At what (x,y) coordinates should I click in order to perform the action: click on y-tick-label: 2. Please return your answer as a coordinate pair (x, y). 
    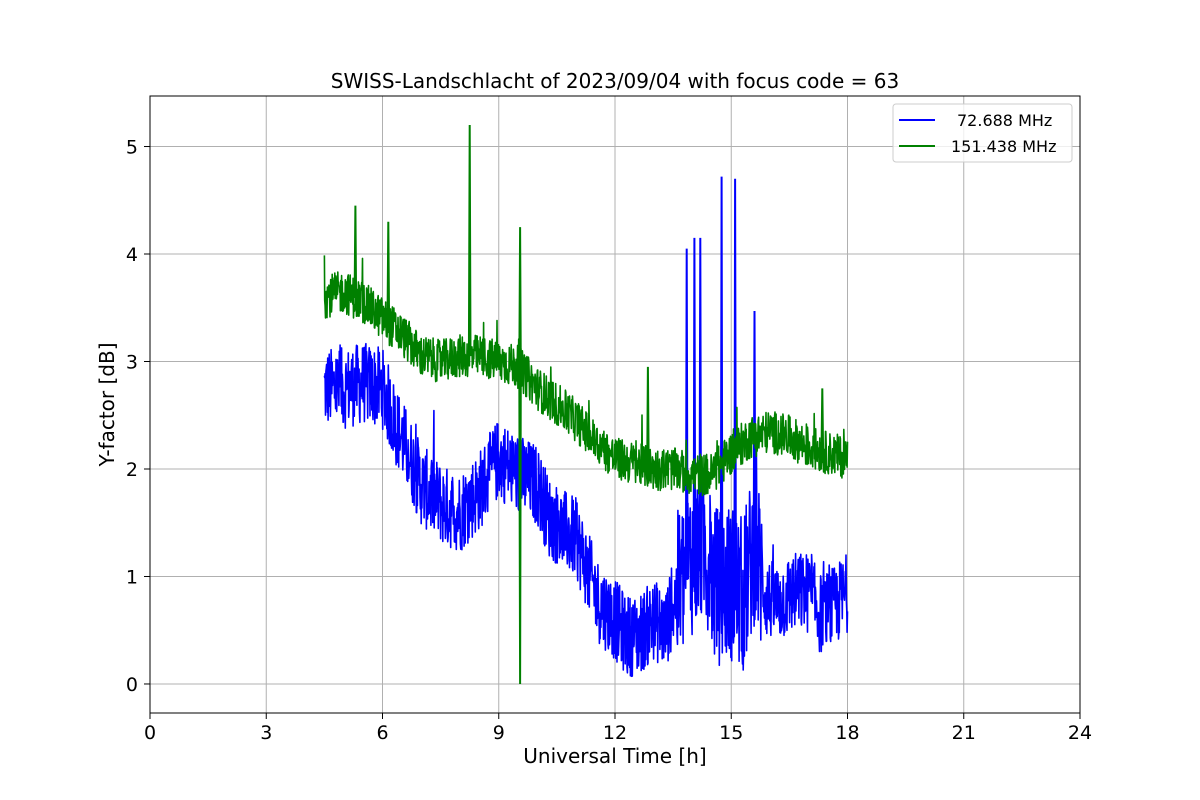
    Looking at the image, I should click on (132, 470).